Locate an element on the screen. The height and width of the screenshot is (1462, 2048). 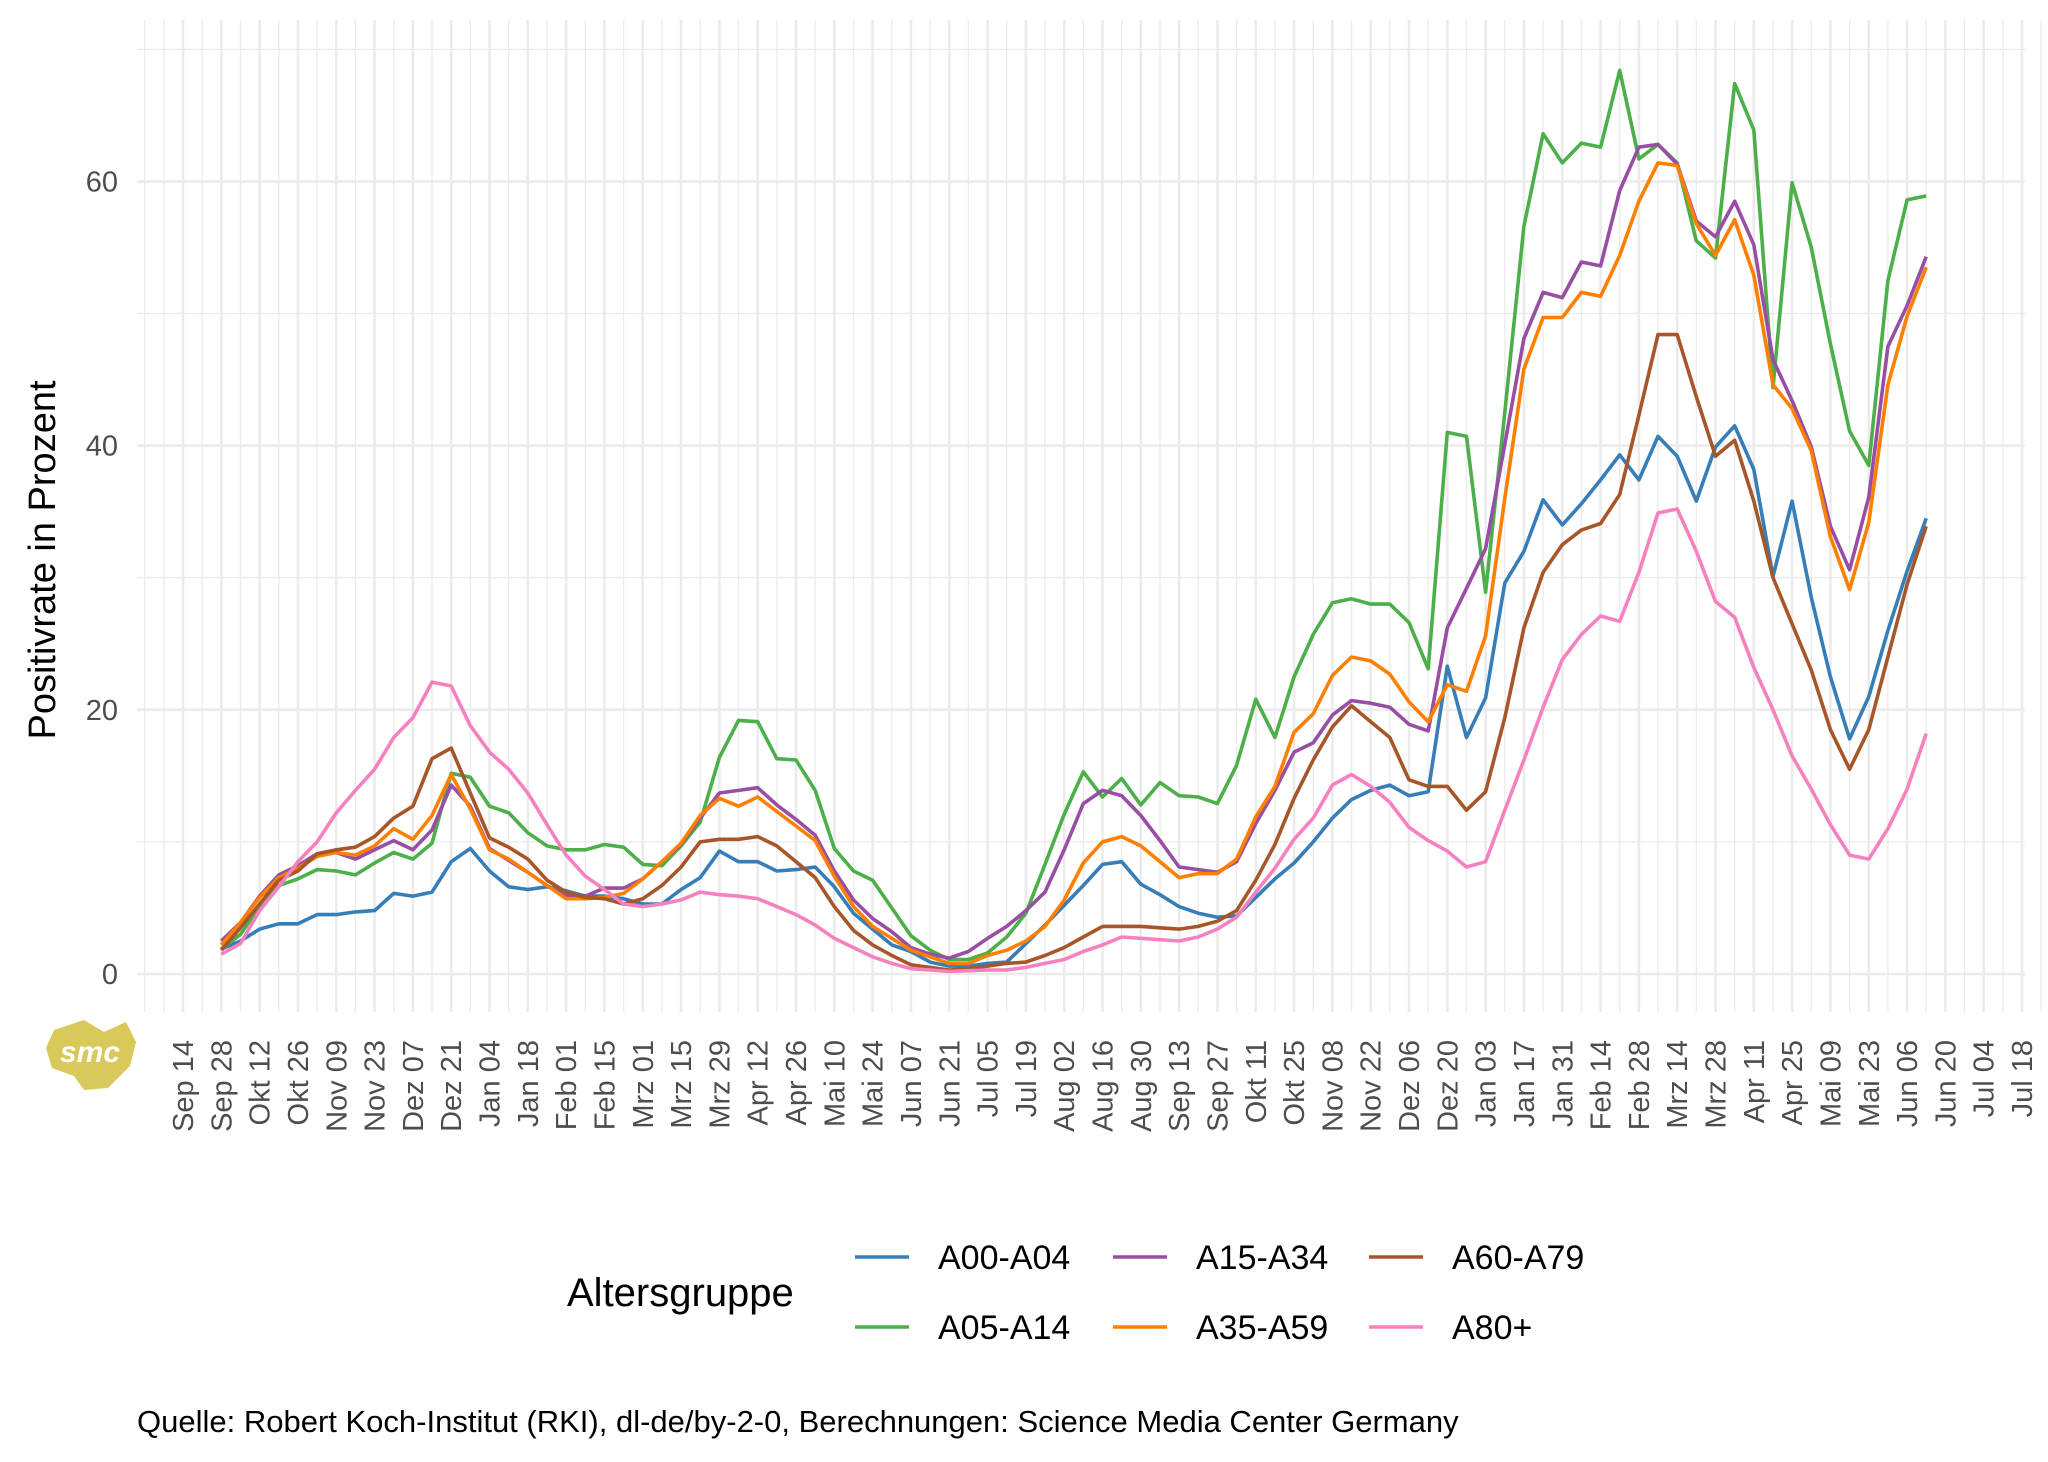
legend-title: Altersgruppe is located at coordinates (680, 1293).